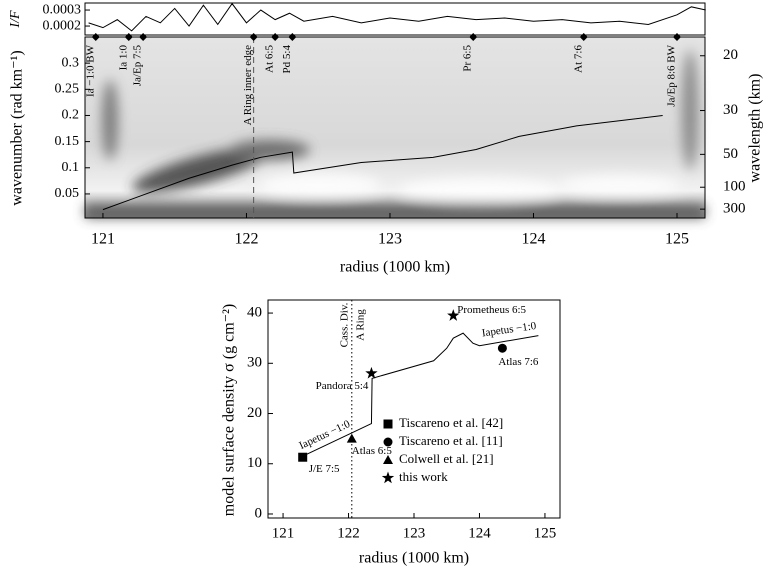  Describe the element at coordinates (259, 513) in the screenshot. I see `y-tick-label: 0` at that location.